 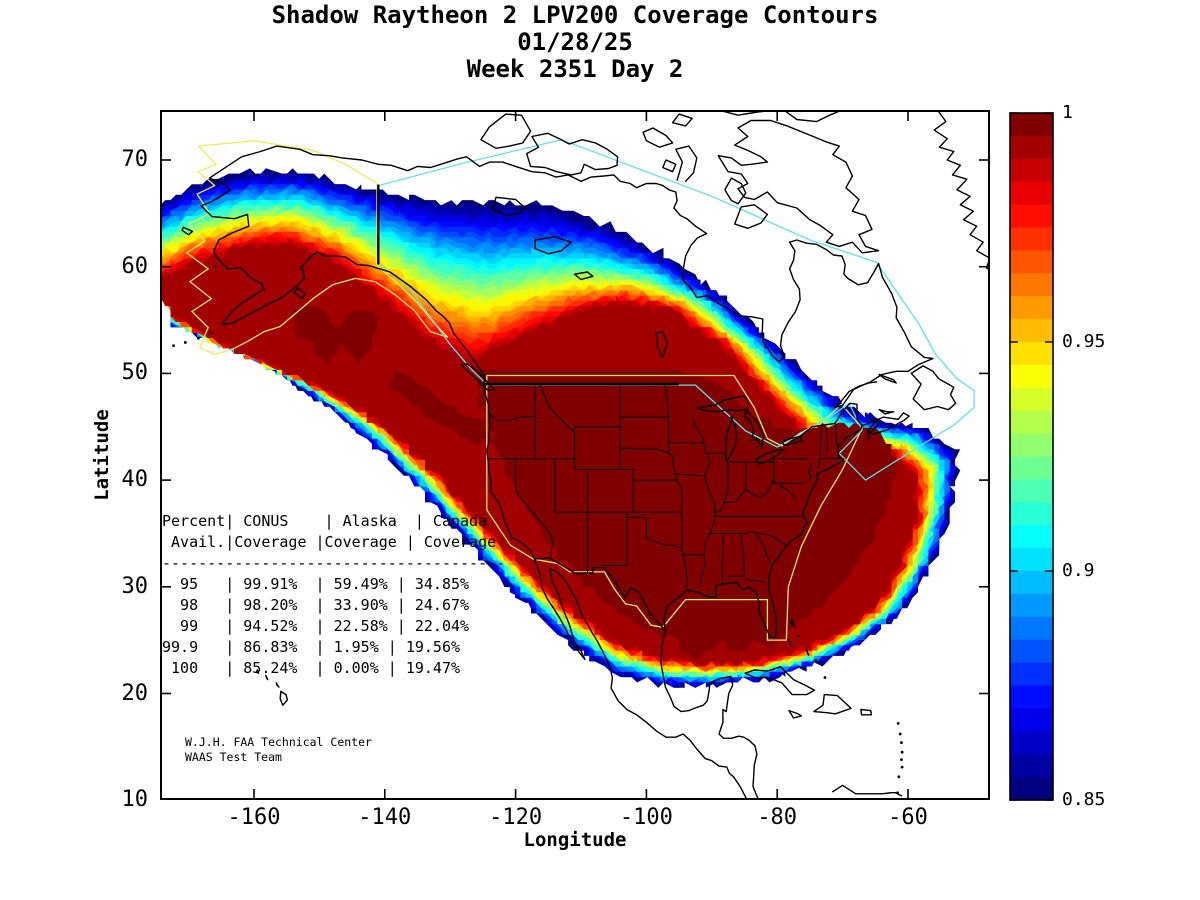 I want to click on y-tick-label: 20, so click(x=135, y=693).